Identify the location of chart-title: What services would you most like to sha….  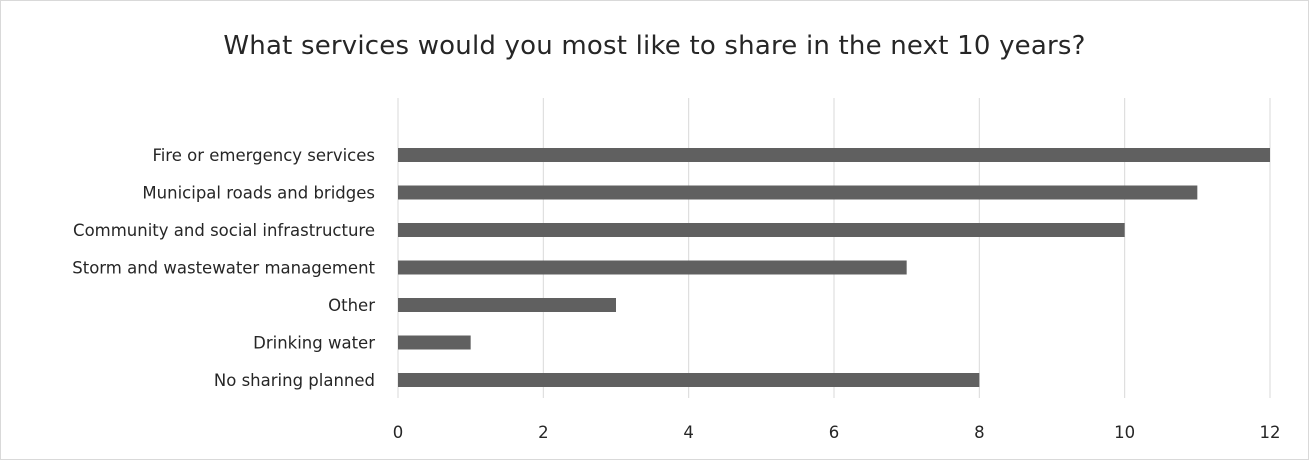
(654, 46).